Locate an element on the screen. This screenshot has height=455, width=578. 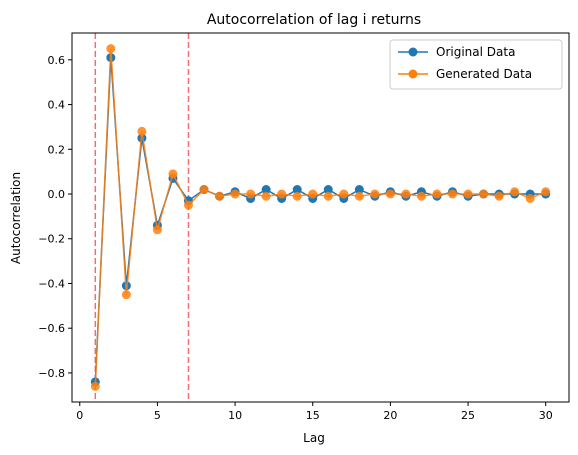
x-tick-label: 5 is located at coordinates (157, 415).